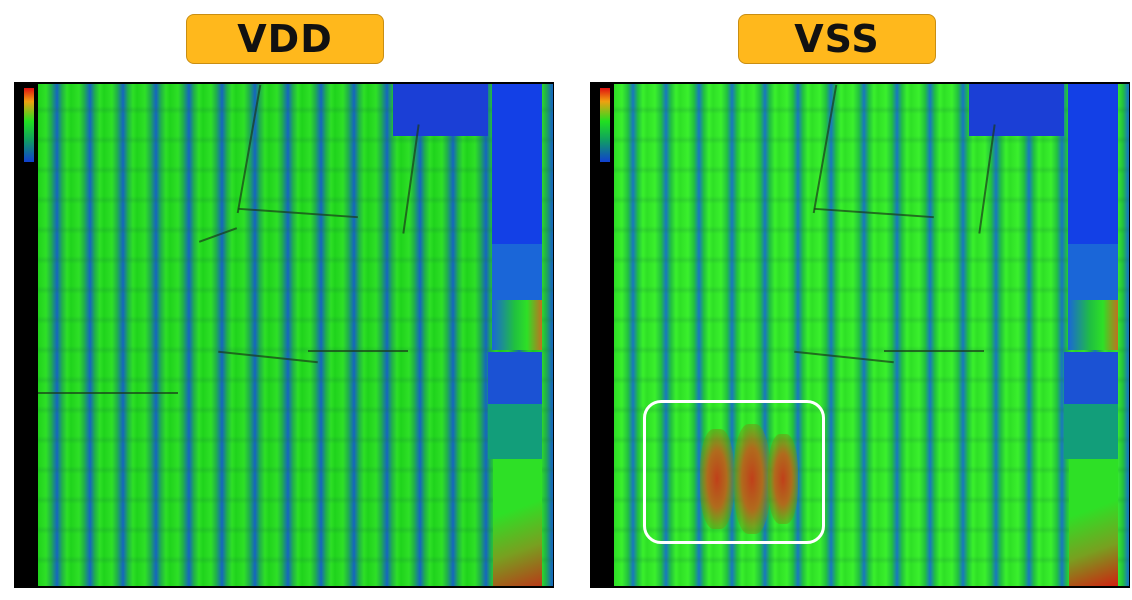 This screenshot has height=600, width=1132. I want to click on vdd-title-badge: VDD, so click(285, 39).